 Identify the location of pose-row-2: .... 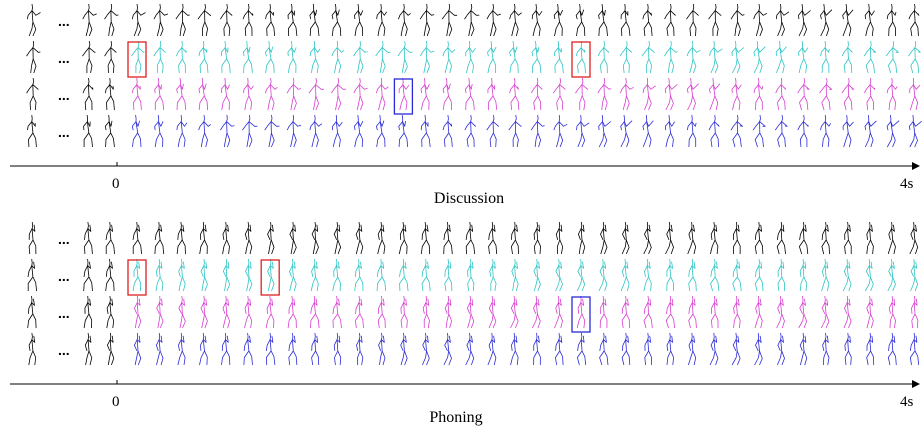
(473, 312).